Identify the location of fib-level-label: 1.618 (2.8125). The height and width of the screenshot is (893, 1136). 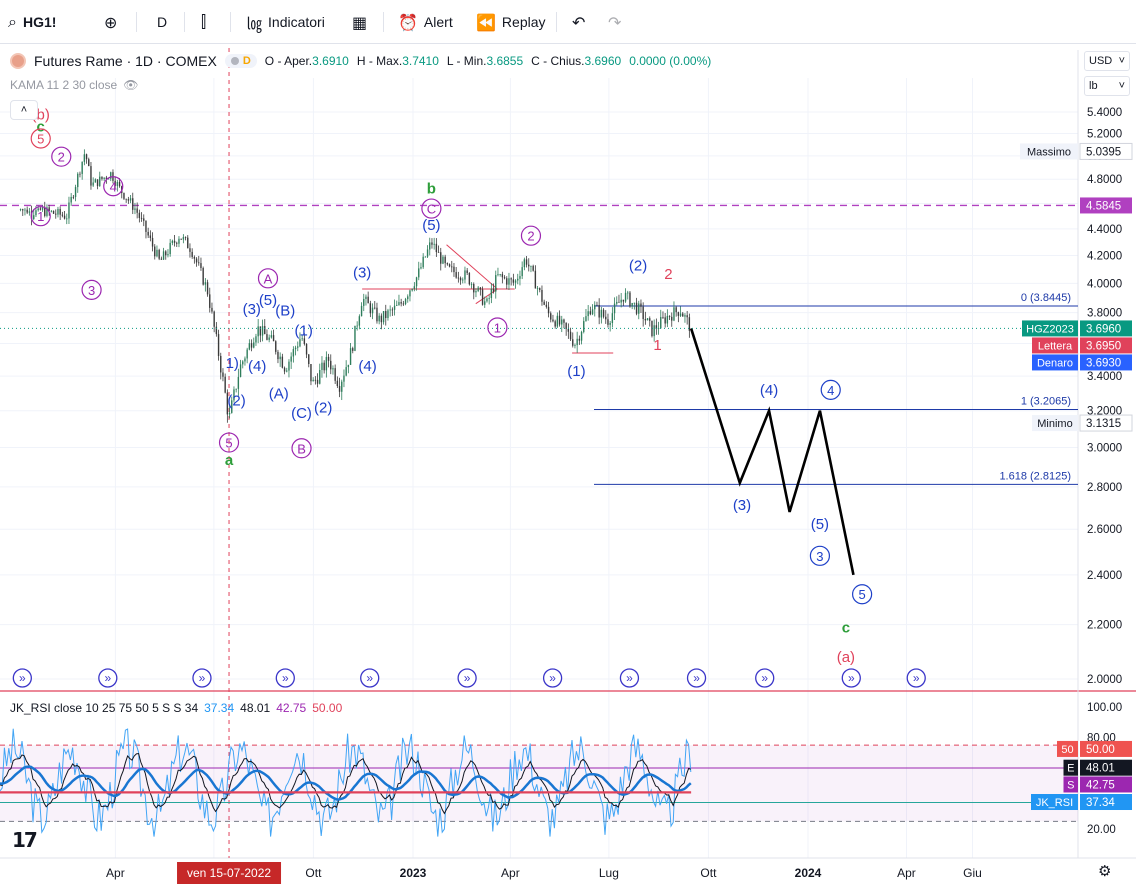
(1035, 476).